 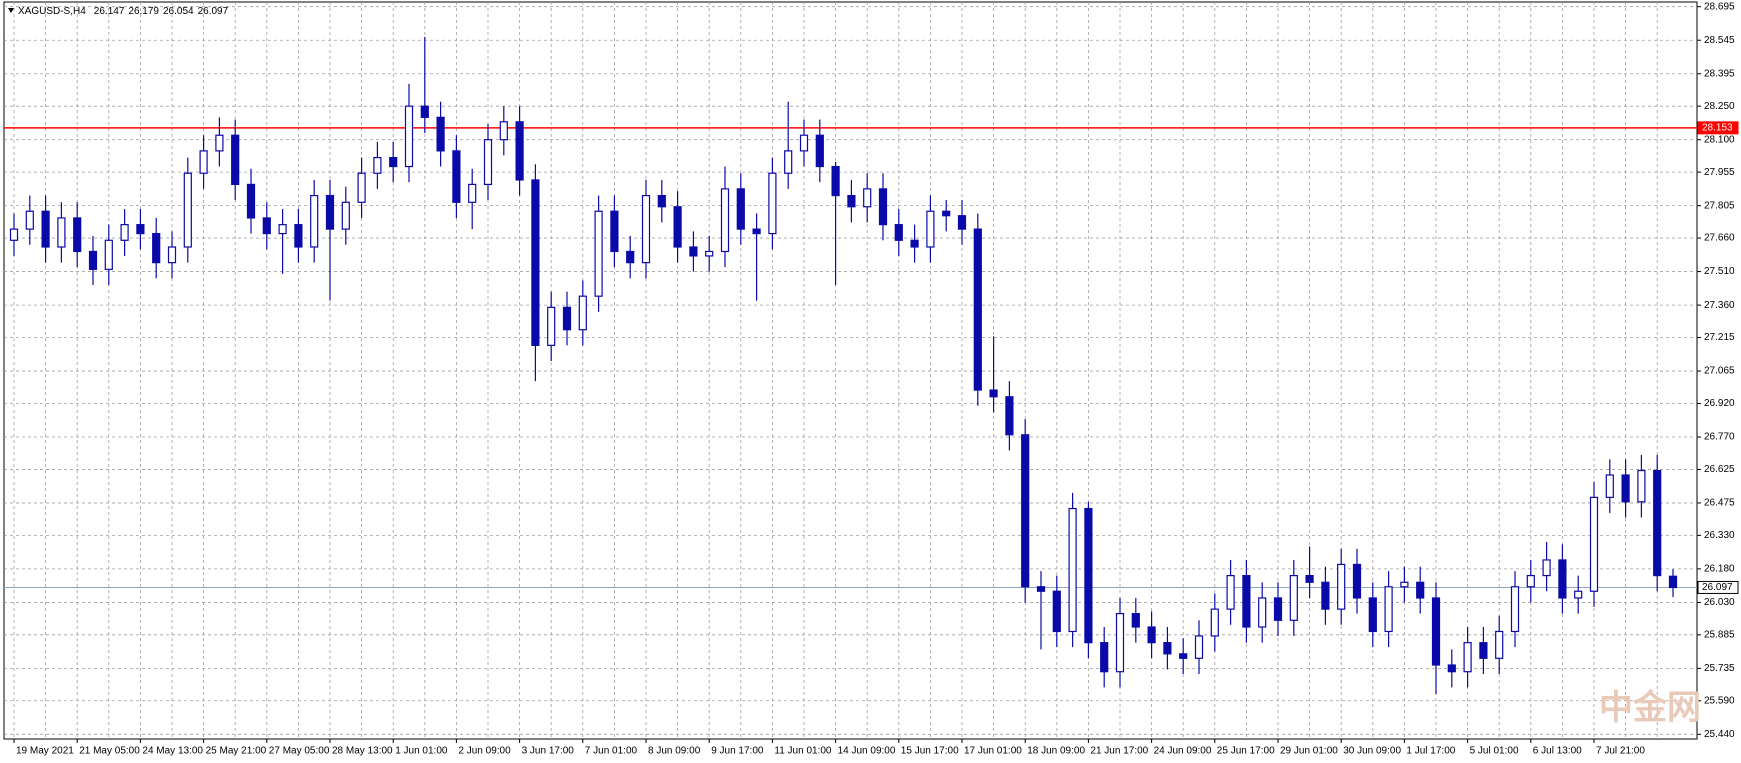 What do you see at coordinates (1557, 751) in the screenshot?
I see `x-tick-label: 6 Jul 13:00` at bounding box center [1557, 751].